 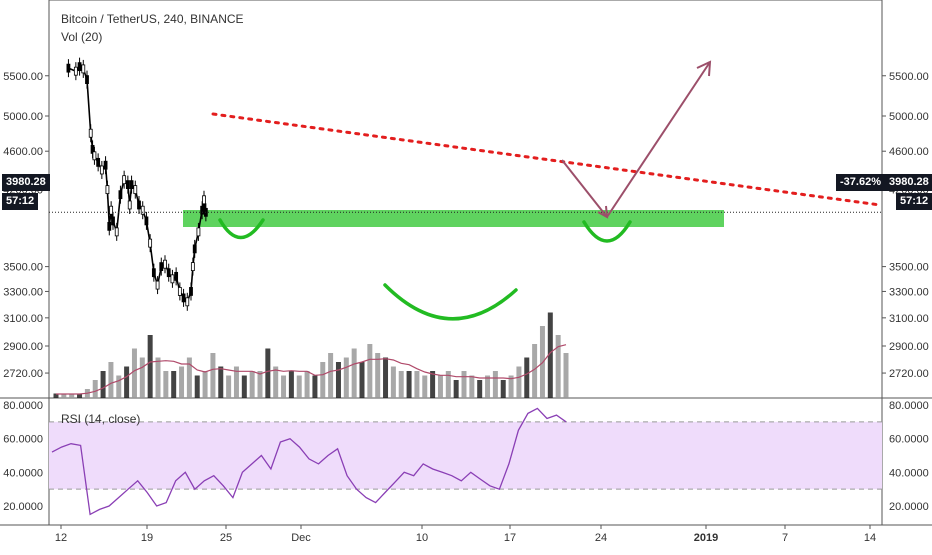 What do you see at coordinates (909, 117) in the screenshot?
I see `price-tick-label-right: 5000.00` at bounding box center [909, 117].